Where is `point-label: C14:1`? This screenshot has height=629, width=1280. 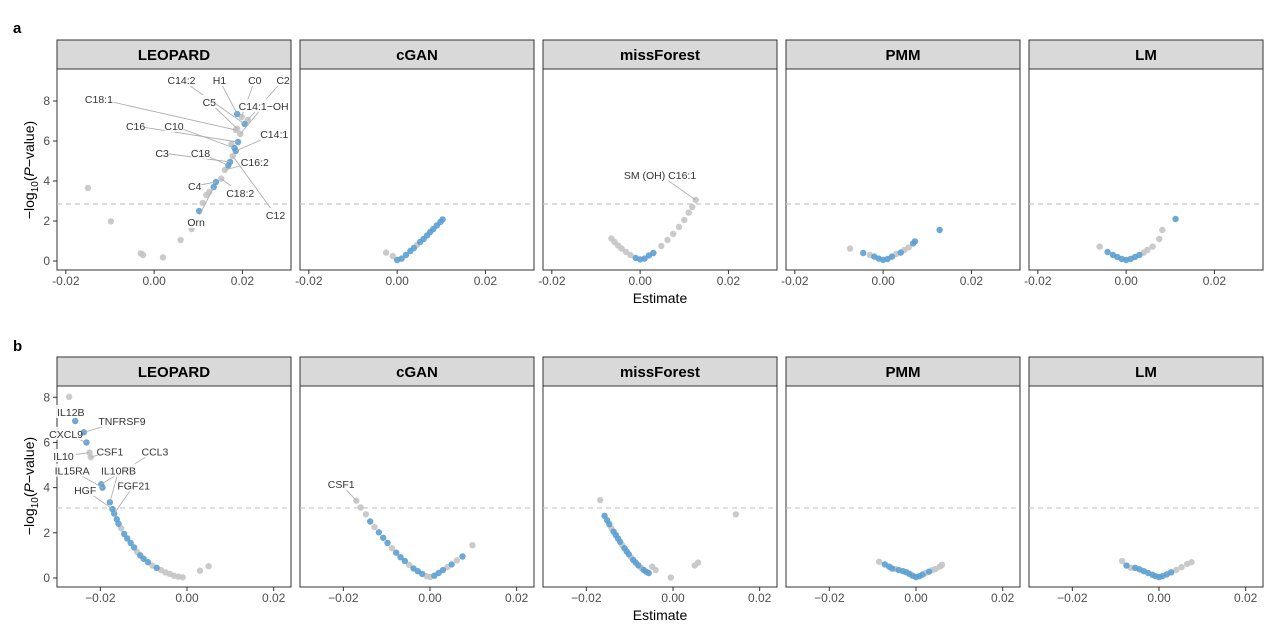 point-label: C14:1 is located at coordinates (274, 135).